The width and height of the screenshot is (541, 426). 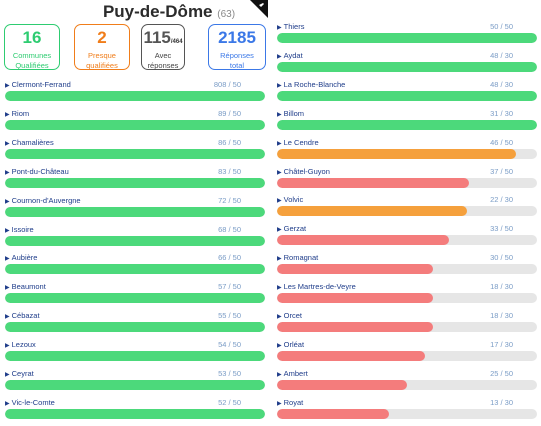 What do you see at coordinates (137, 294) in the screenshot?
I see `commune-row: ▶ Beaumont 57 / 50` at bounding box center [137, 294].